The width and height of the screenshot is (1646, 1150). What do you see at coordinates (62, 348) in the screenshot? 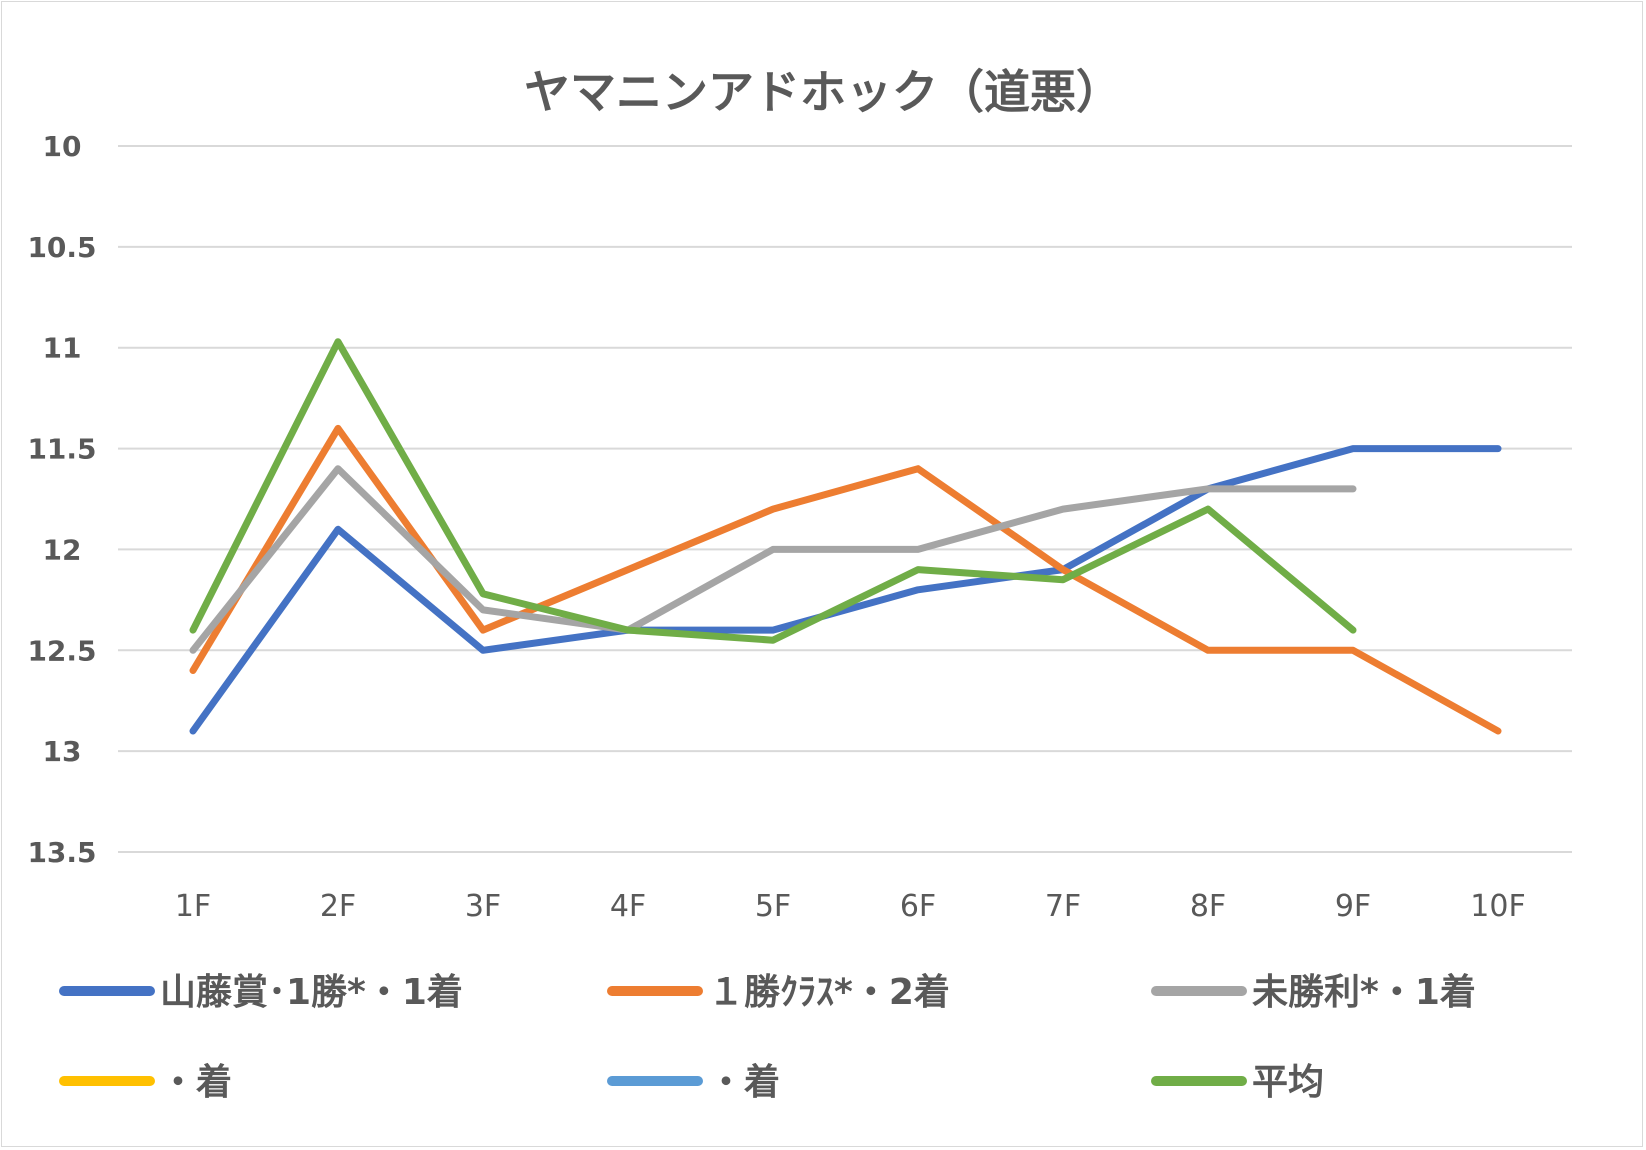
I see `y-tick-label: 11` at bounding box center [62, 348].